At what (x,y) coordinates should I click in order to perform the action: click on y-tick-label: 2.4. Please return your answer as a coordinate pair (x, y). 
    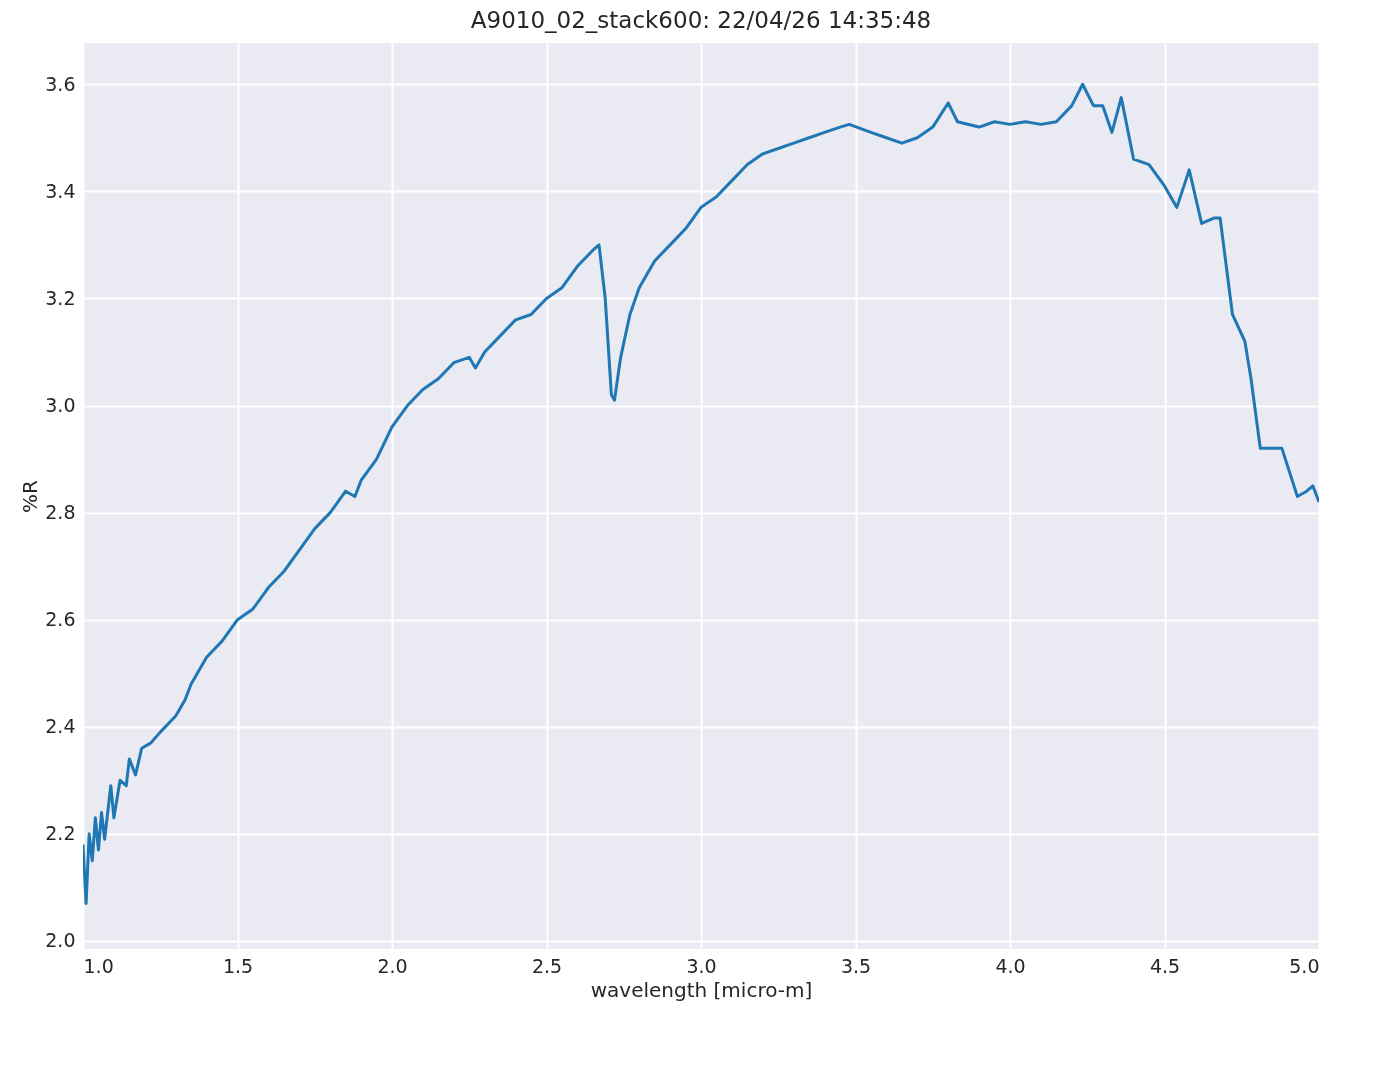
    Looking at the image, I should click on (60, 726).